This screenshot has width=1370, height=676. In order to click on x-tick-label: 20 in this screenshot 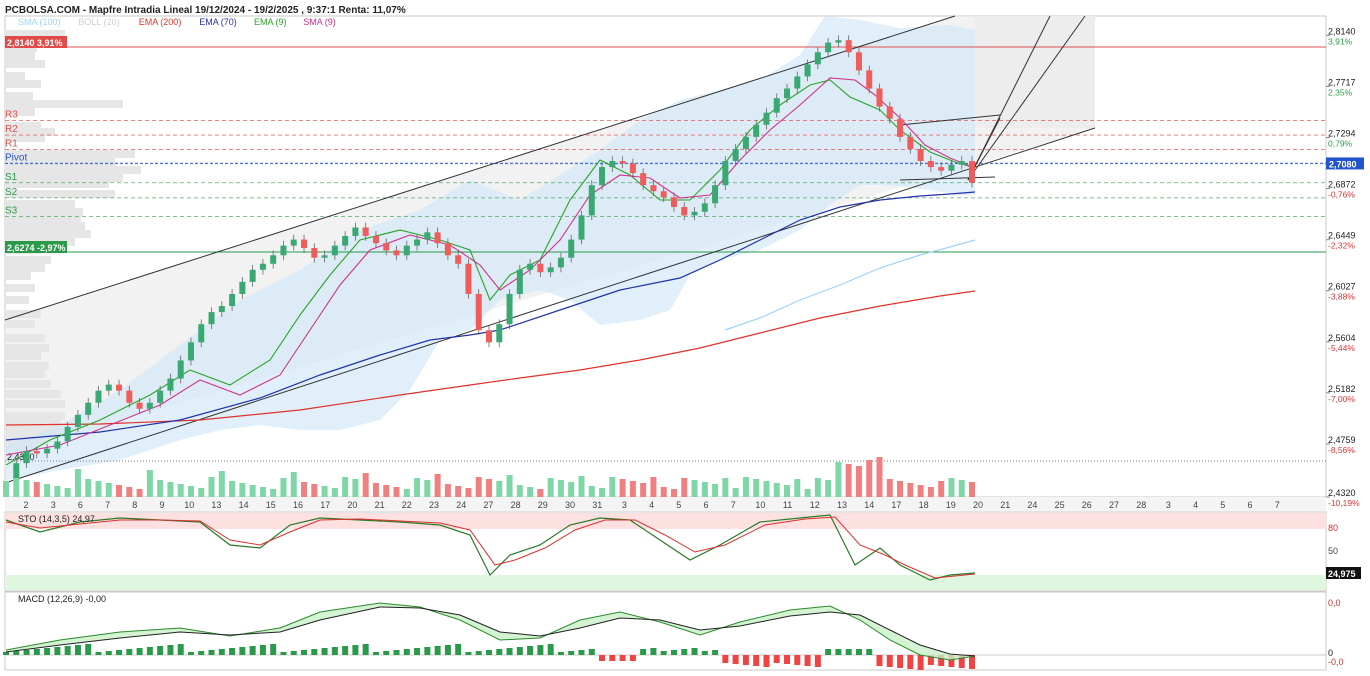, I will do `click(352, 505)`.